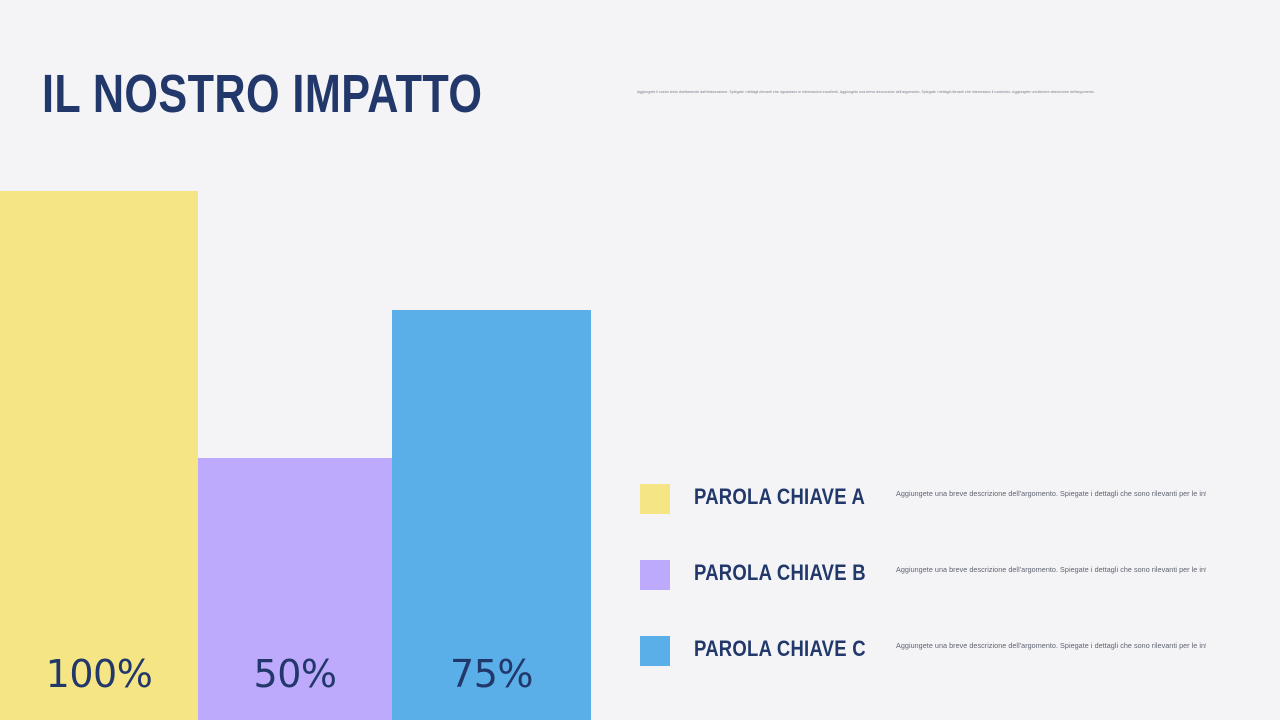 The height and width of the screenshot is (720, 1280). I want to click on chart-bar: 100%, so click(99, 455).